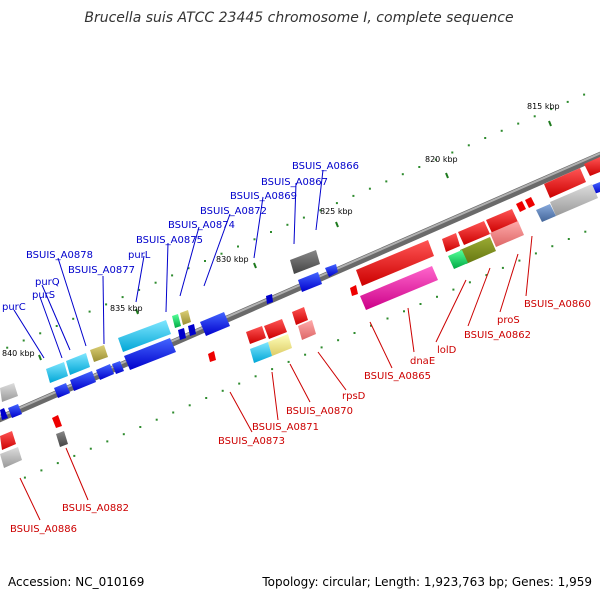 The height and width of the screenshot is (600, 600). Describe the element at coordinates (101, 270) in the screenshot. I see `gene-label-BSUIS_A0877: BSUIS_A0877` at that location.